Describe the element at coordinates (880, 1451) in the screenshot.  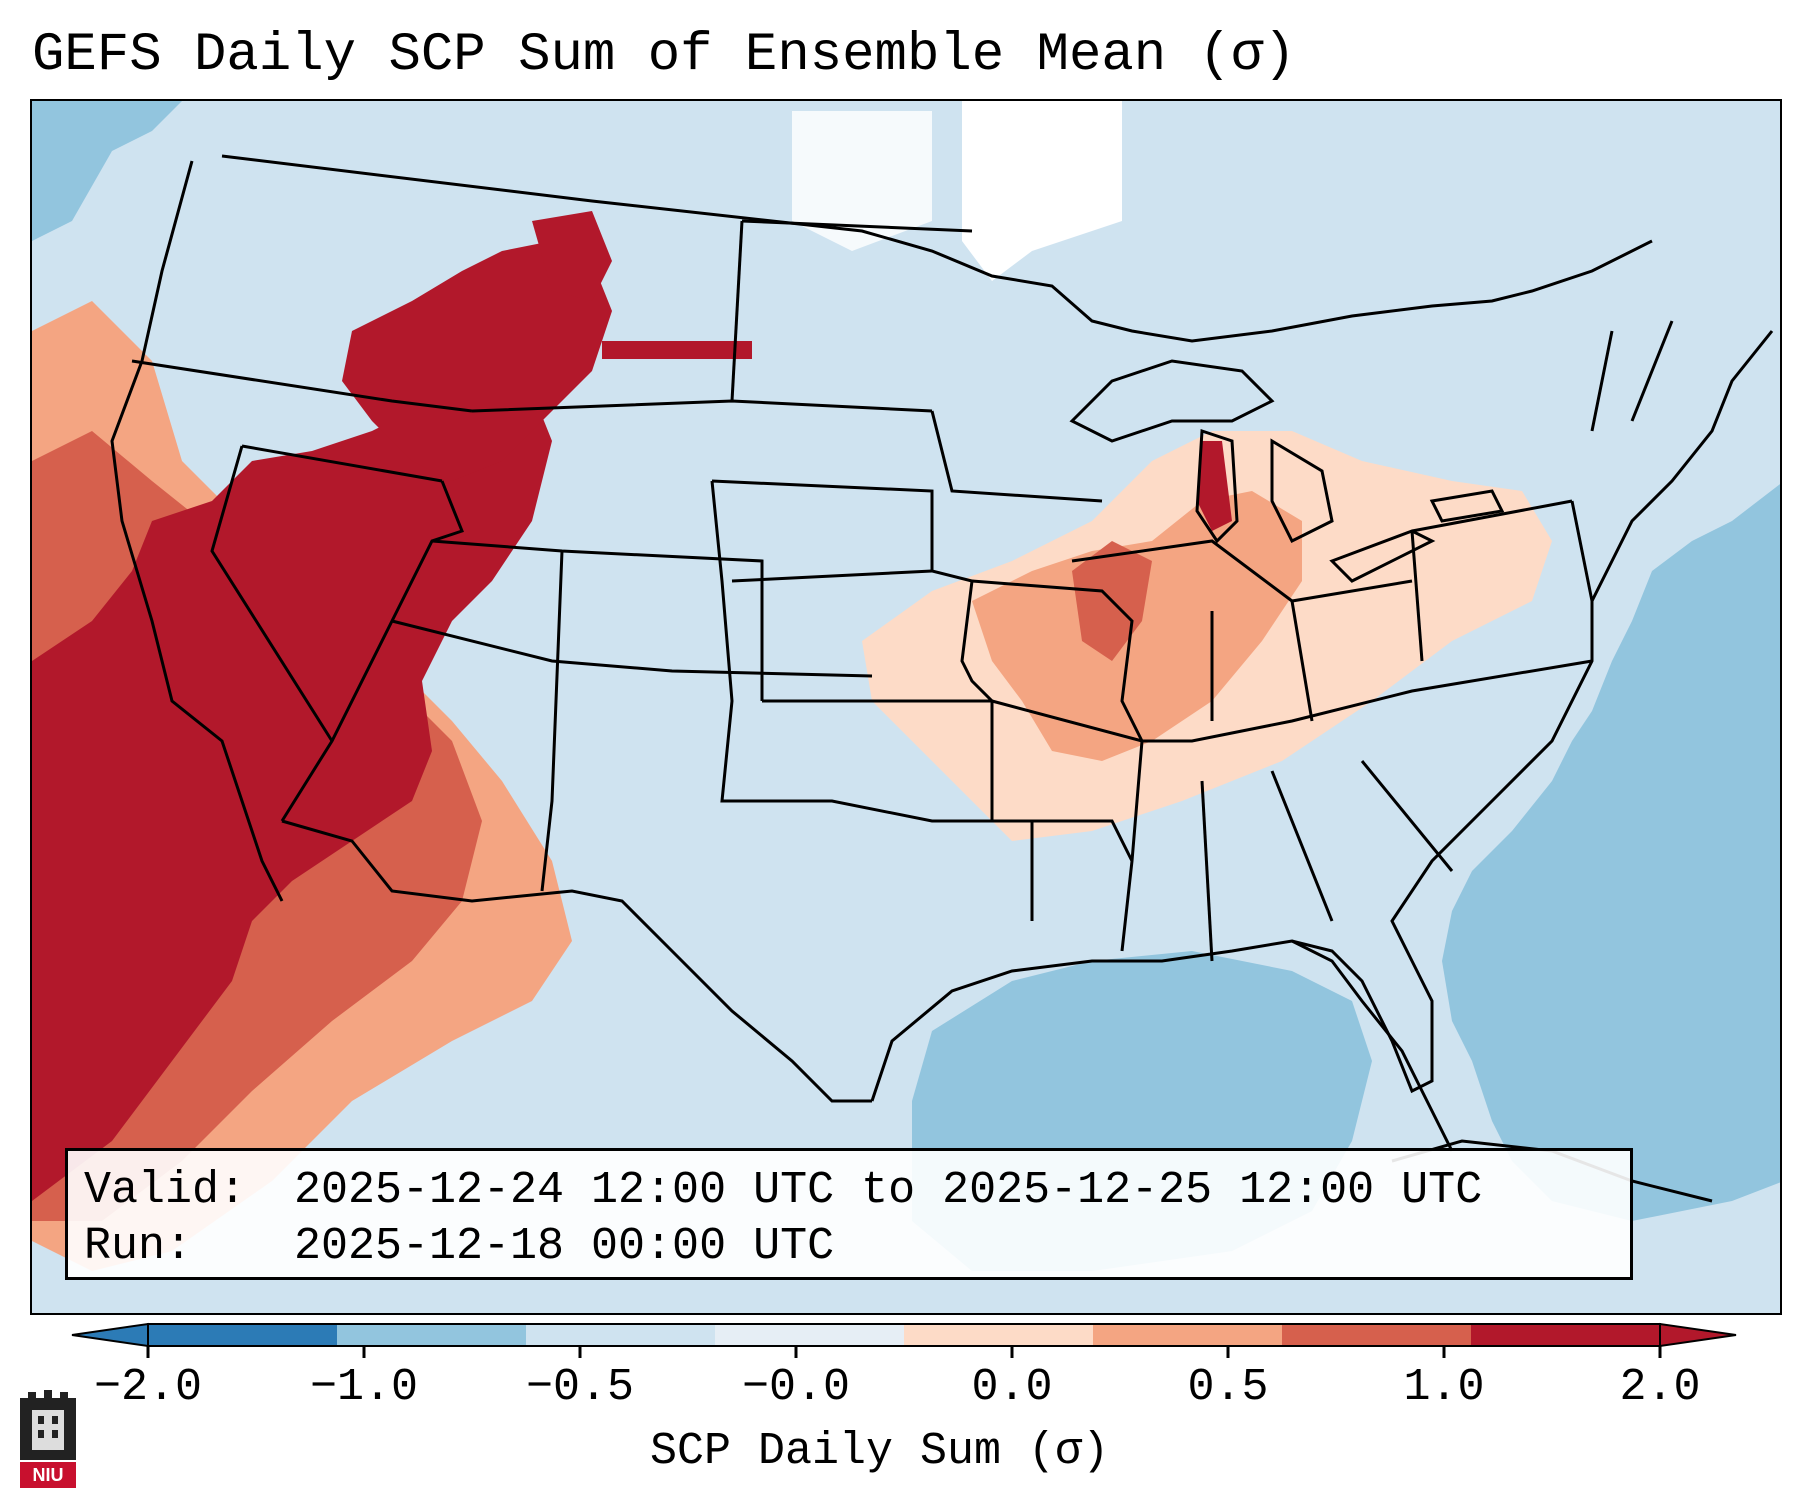
I see `colorbar-title: SCP Daily Sum (σ)` at that location.